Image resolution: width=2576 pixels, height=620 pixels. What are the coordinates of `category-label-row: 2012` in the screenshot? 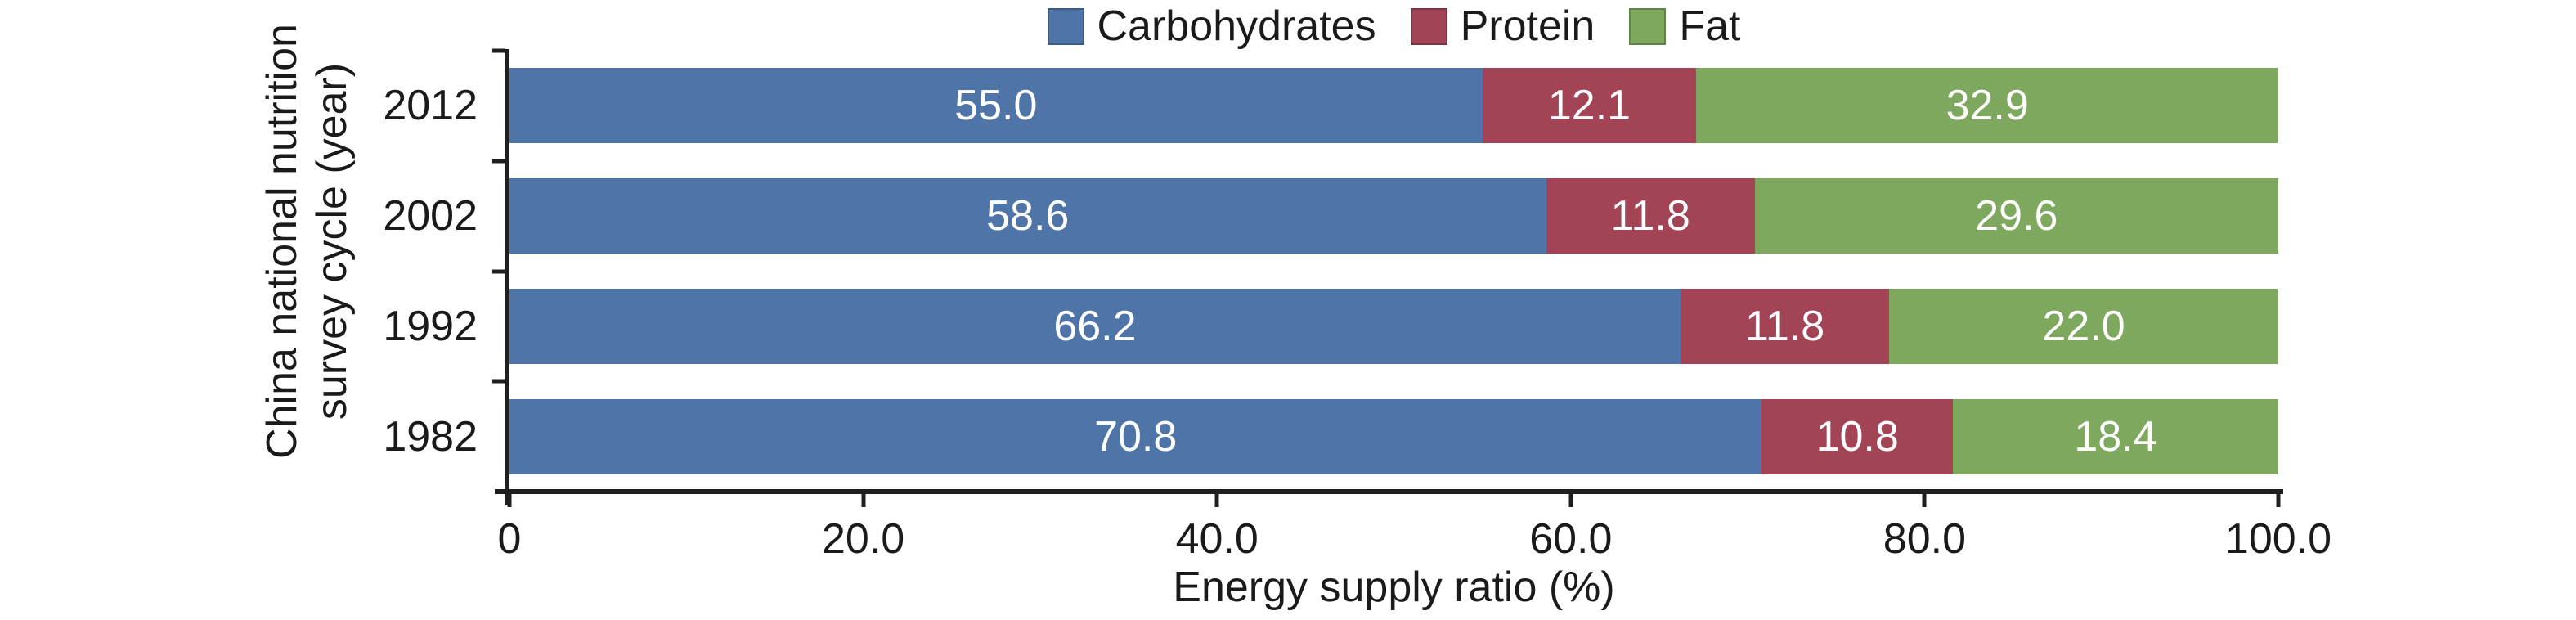 It's located at (239, 106).